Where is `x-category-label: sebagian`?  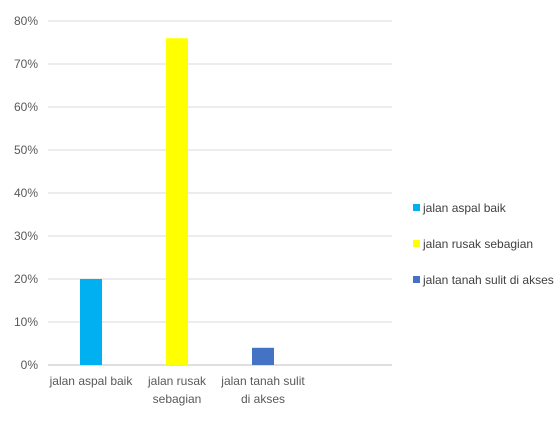 x-category-label: sebagian is located at coordinates (177, 399).